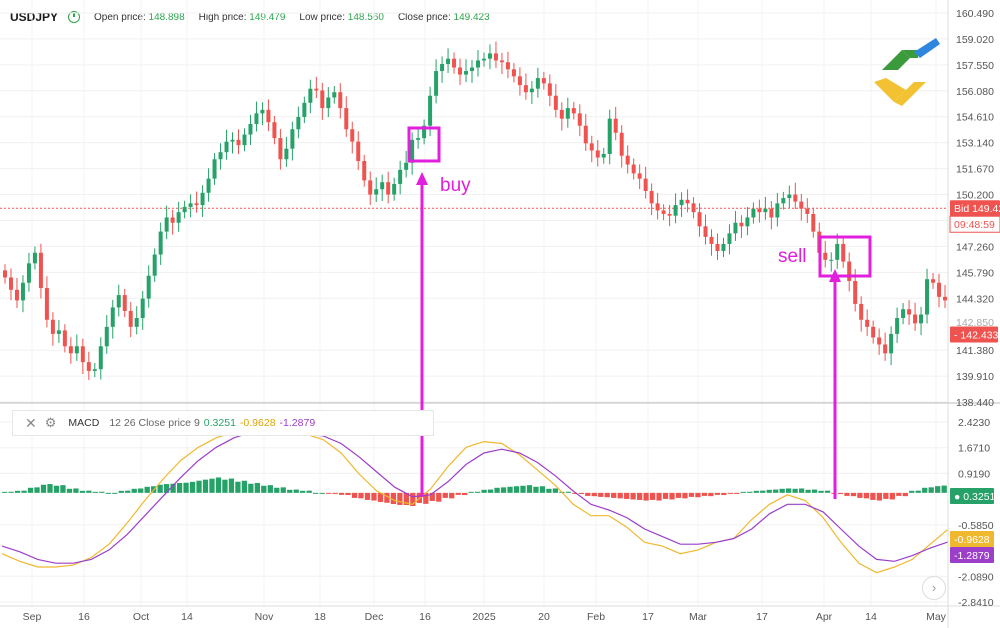 Image resolution: width=1000 pixels, height=628 pixels. Describe the element at coordinates (976, 577) in the screenshot. I see `macd-tick-label: -2.0890` at that location.